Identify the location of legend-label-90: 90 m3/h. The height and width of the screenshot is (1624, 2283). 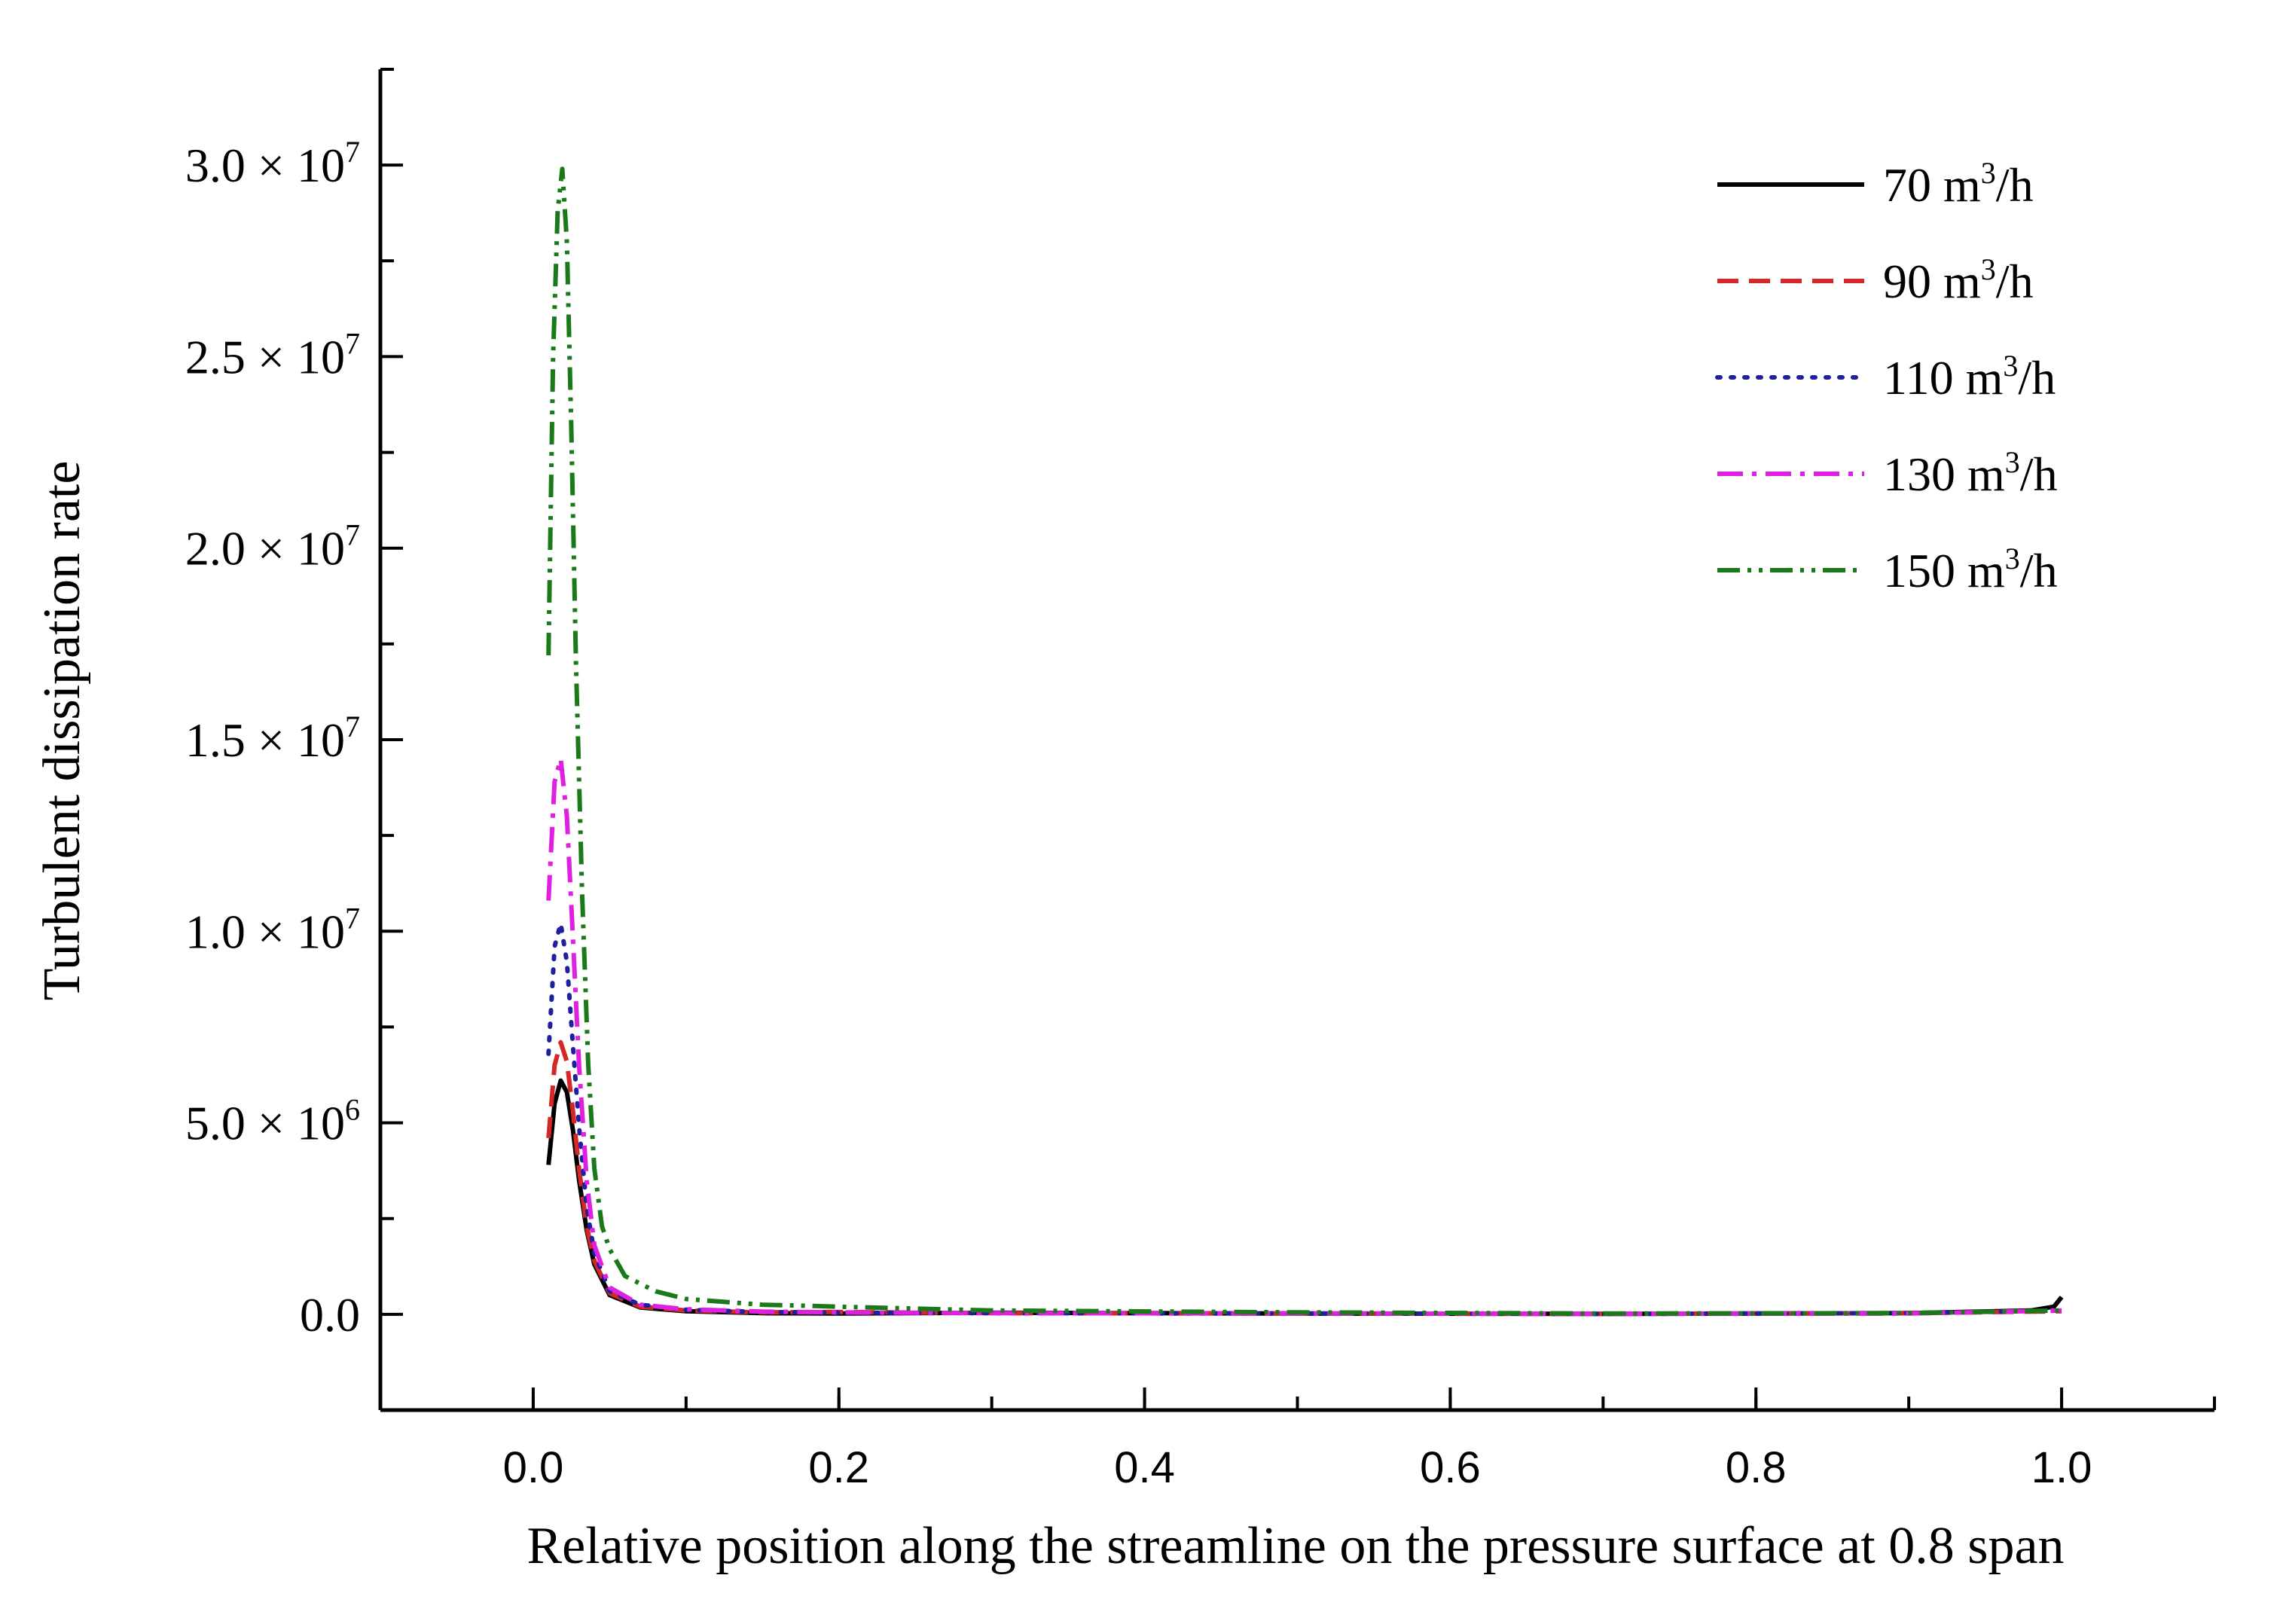
(1958, 280).